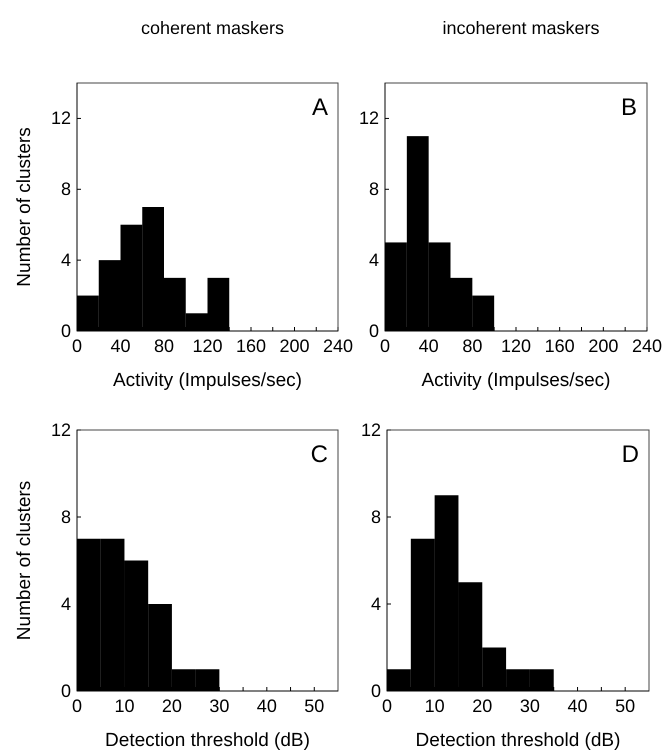 The height and width of the screenshot is (754, 668). What do you see at coordinates (521, 28) in the screenshot?
I see `chart-title: incoherent maskers` at bounding box center [521, 28].